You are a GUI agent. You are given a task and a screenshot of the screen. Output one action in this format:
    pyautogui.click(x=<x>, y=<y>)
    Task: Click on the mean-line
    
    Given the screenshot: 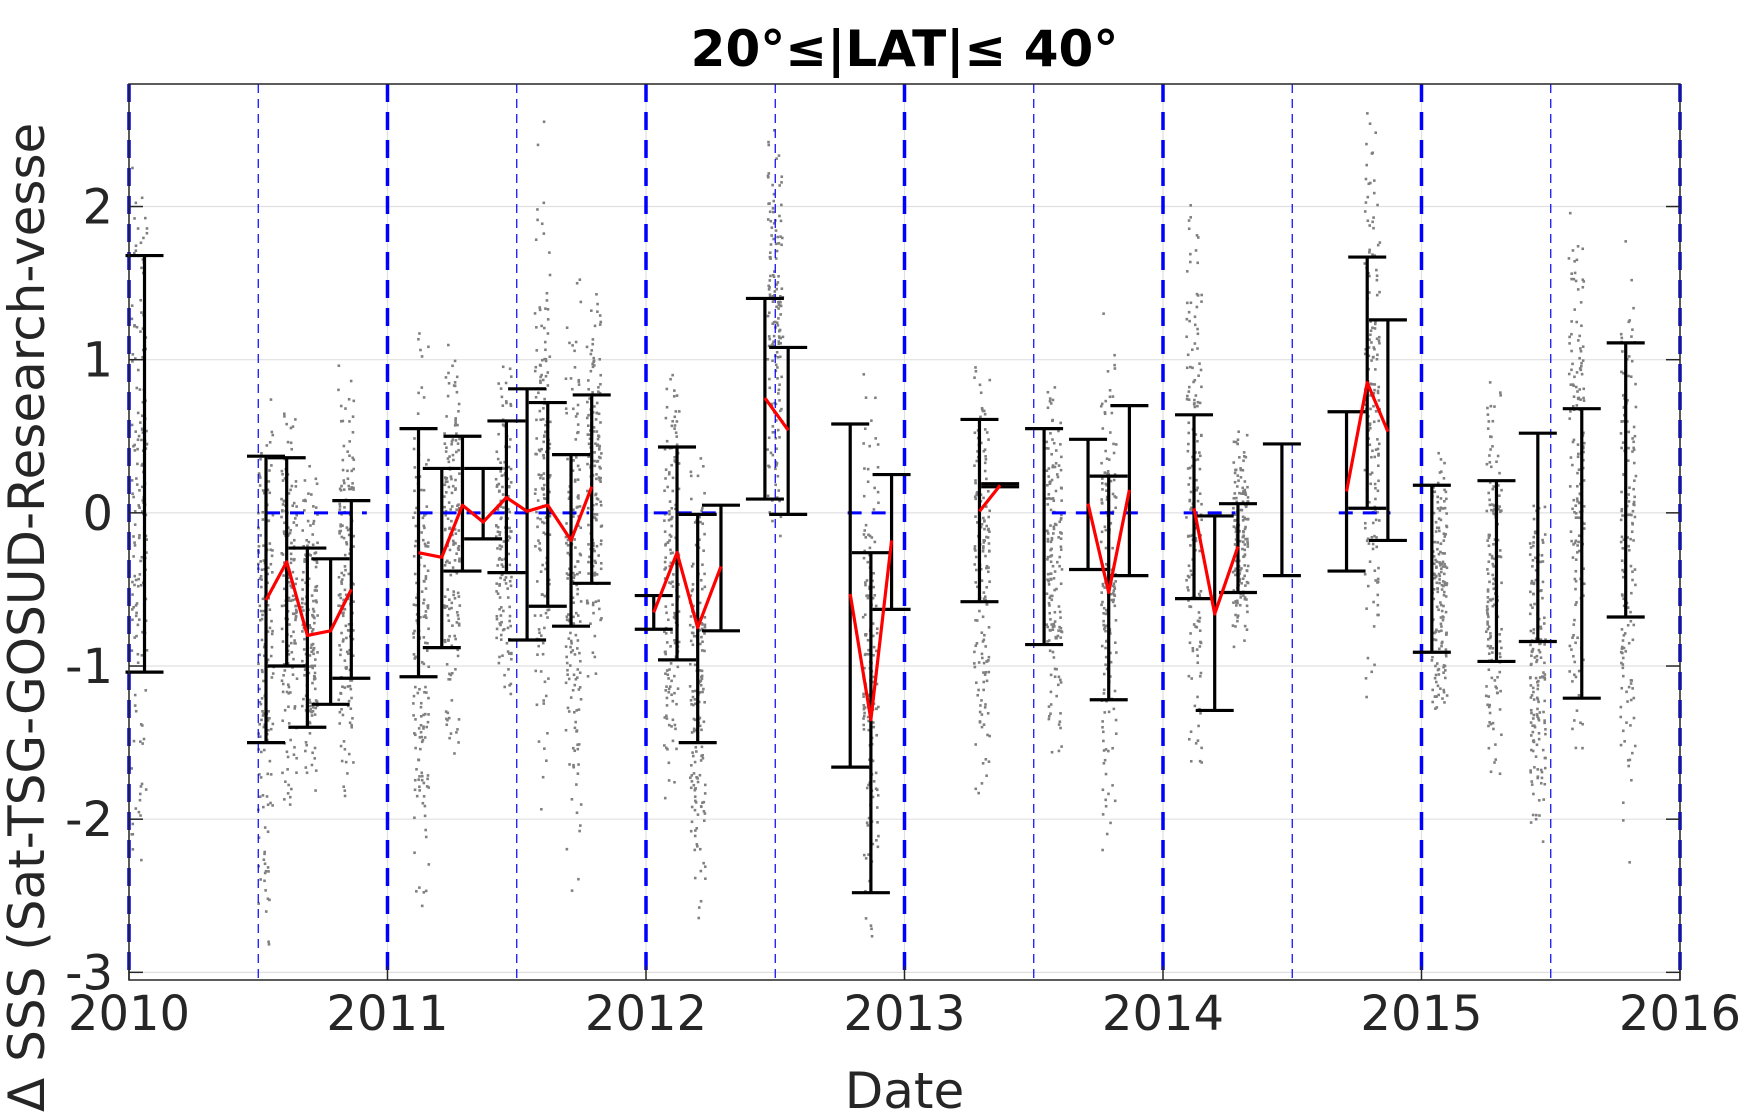 What is the action you would take?
    pyautogui.click(x=871, y=631)
    